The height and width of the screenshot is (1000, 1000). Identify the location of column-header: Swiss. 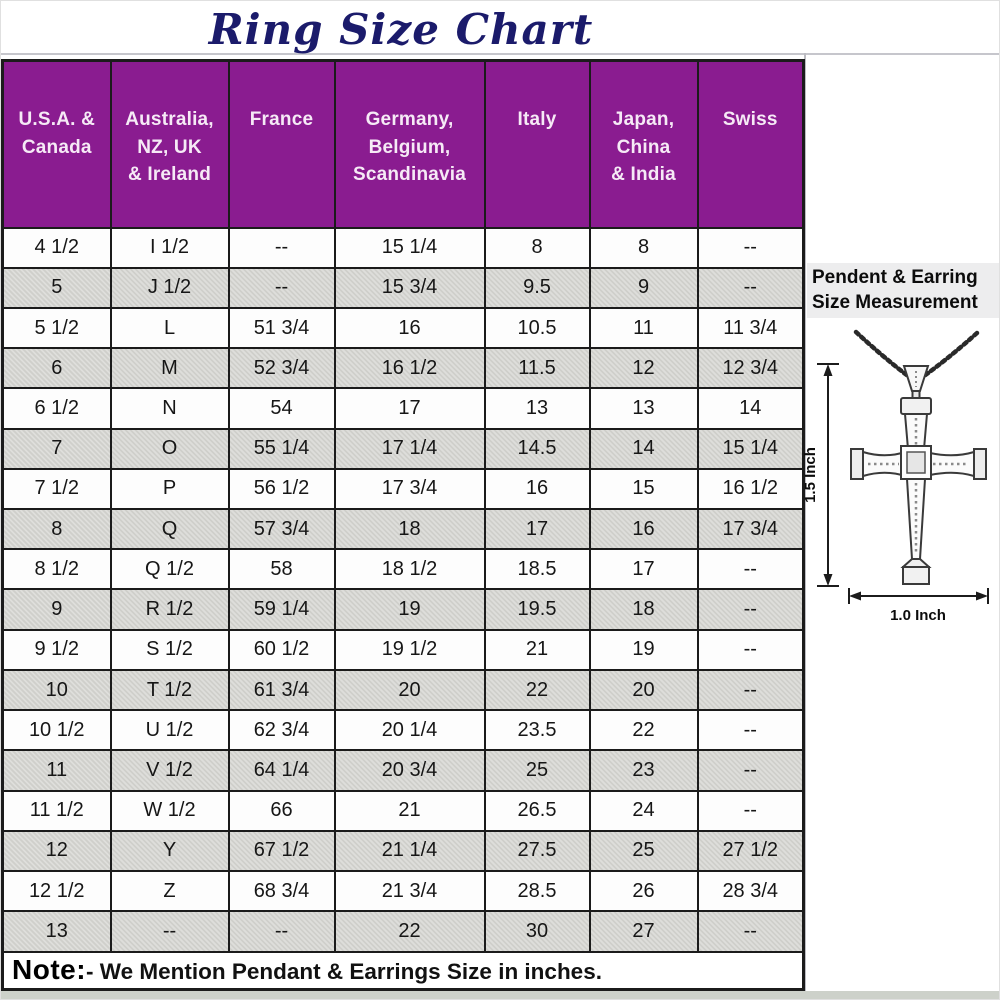
(750, 144).